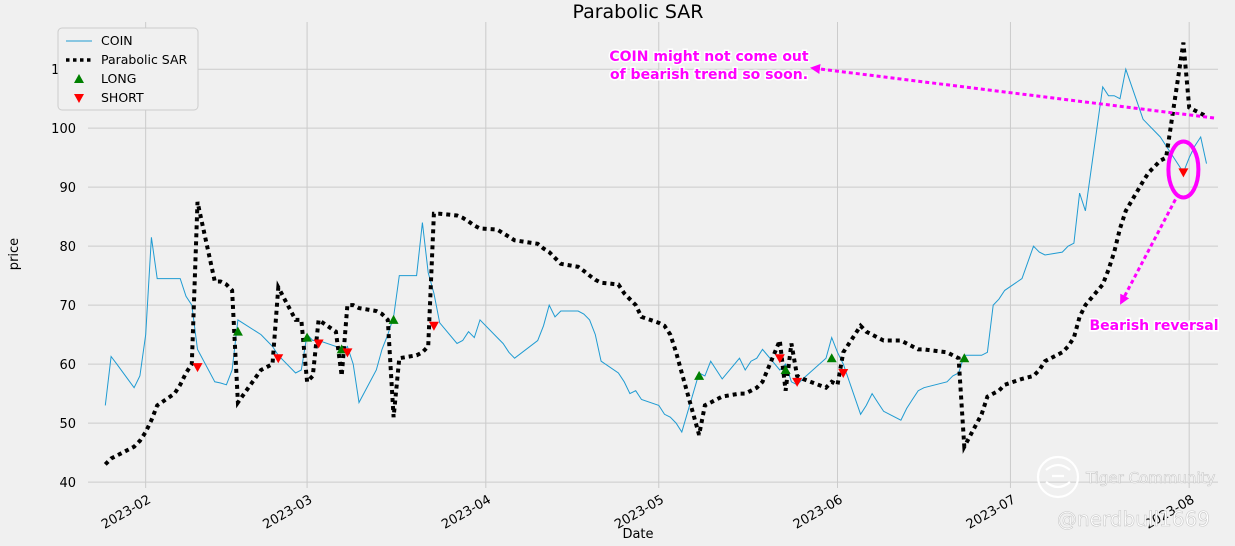 The image size is (1235, 546). What do you see at coordinates (67, 188) in the screenshot?
I see `y-tick-label: 90` at bounding box center [67, 188].